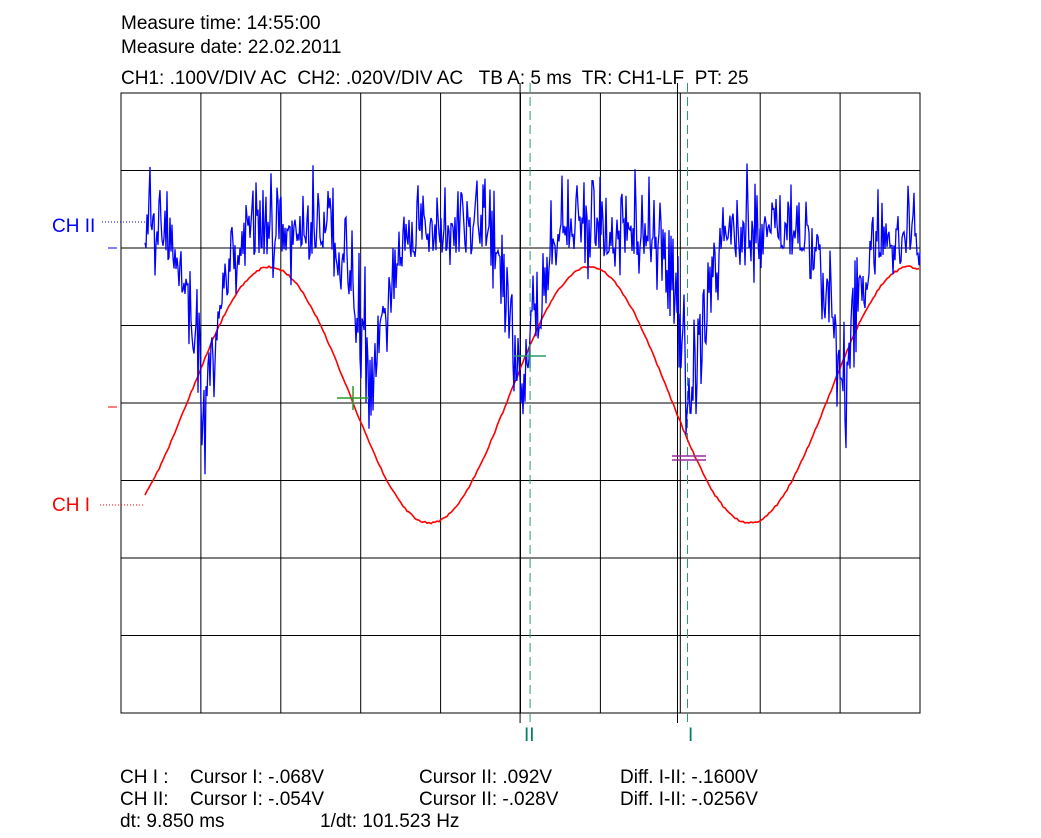 The image size is (1041, 838). Describe the element at coordinates (257, 799) in the screenshot. I see `ch2-cursor1-value: Cursor I: -.054V` at that location.